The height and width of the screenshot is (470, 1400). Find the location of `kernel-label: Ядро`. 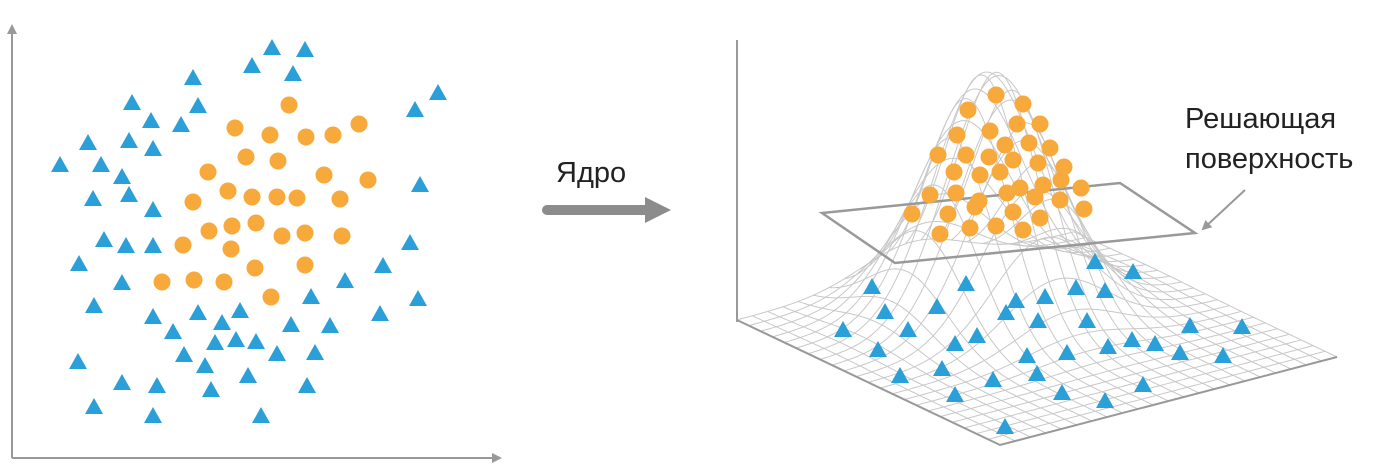

kernel-label: Ядро is located at coordinates (591, 173).